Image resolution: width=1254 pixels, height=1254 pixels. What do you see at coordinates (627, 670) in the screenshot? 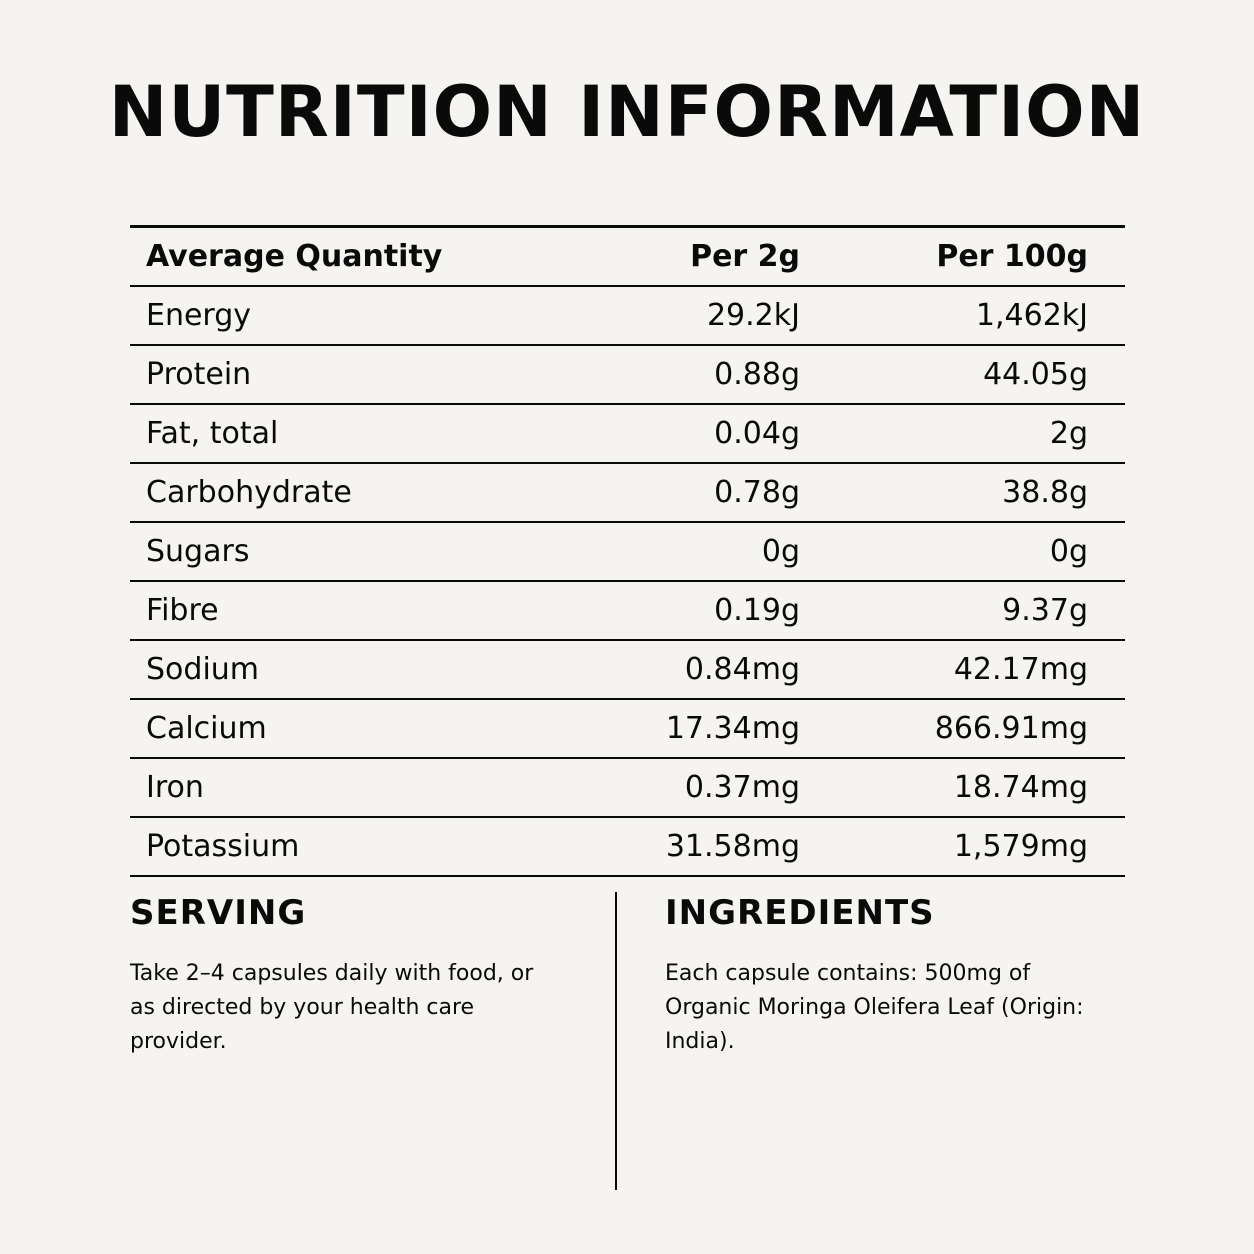
I see `table-row: Sodium 0.84mg 42.17mg` at bounding box center [627, 670].